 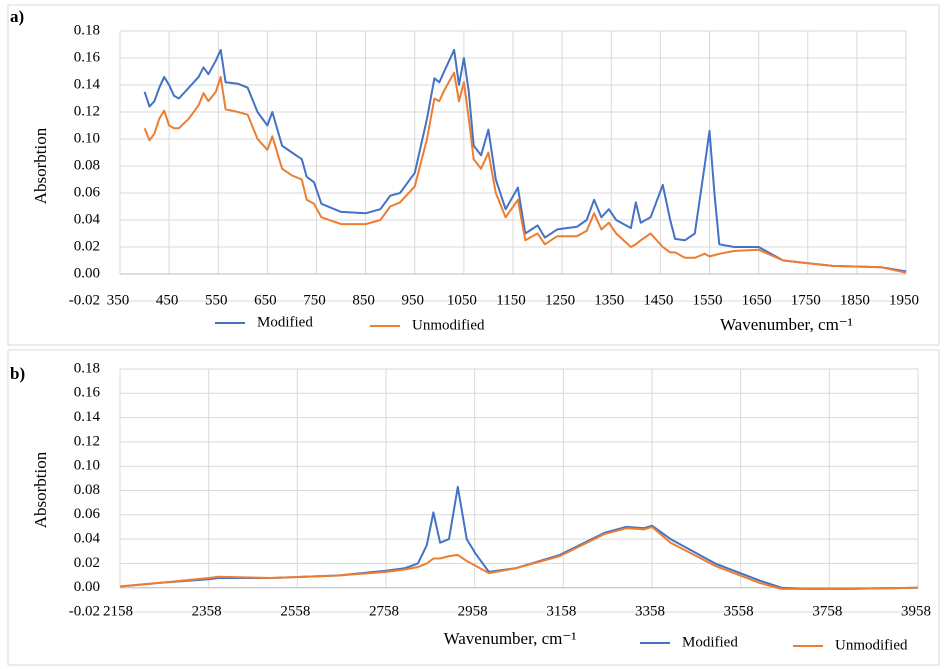 What do you see at coordinates (827, 611) in the screenshot?
I see `x-tick-label: 3758` at bounding box center [827, 611].